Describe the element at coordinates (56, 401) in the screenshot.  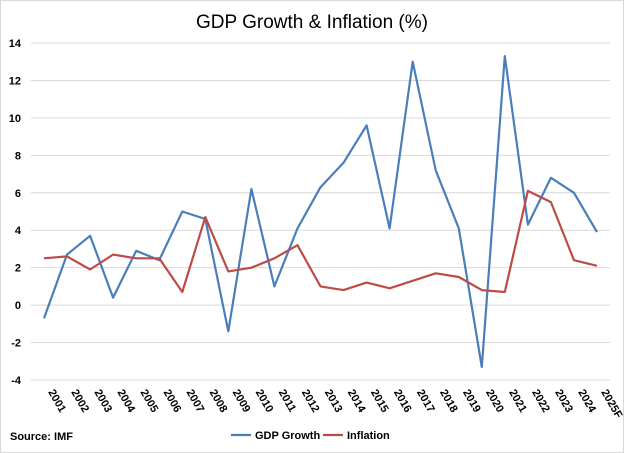
I see `x-tick-label: 2001` at that location.